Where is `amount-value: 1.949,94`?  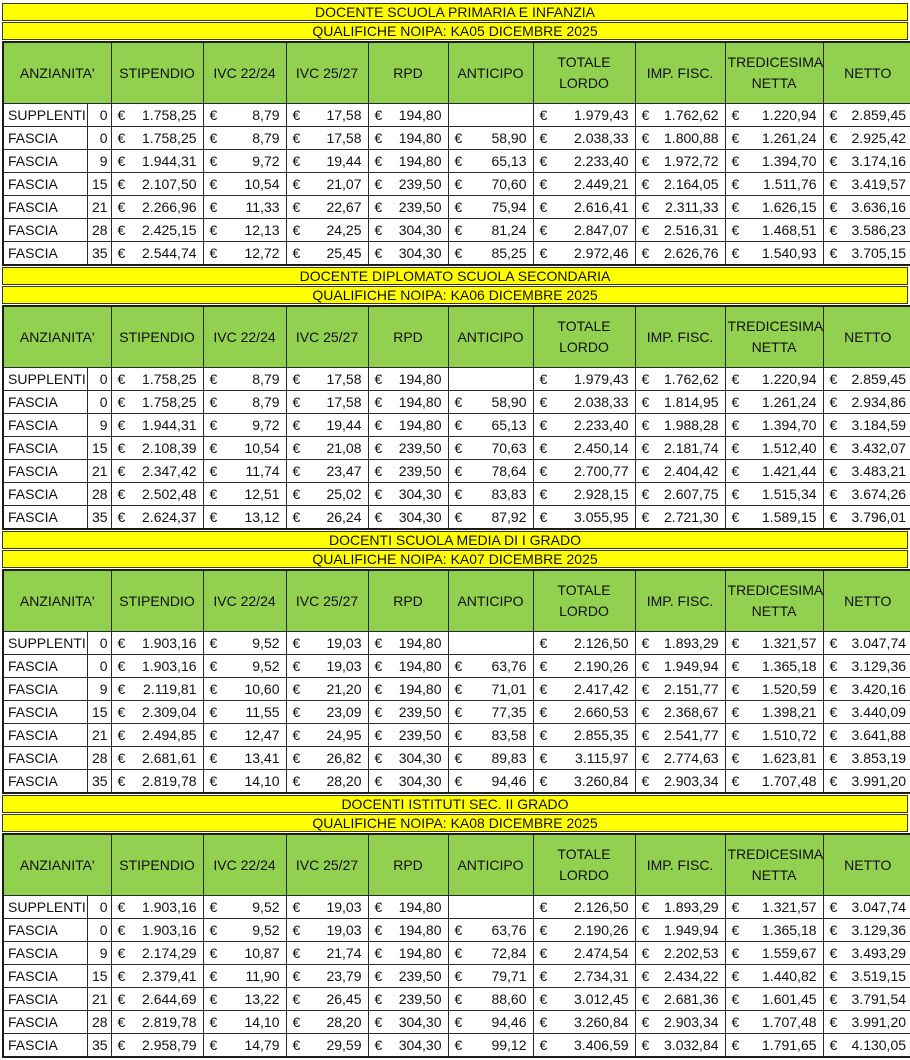 amount-value: 1.949,94 is located at coordinates (691, 666).